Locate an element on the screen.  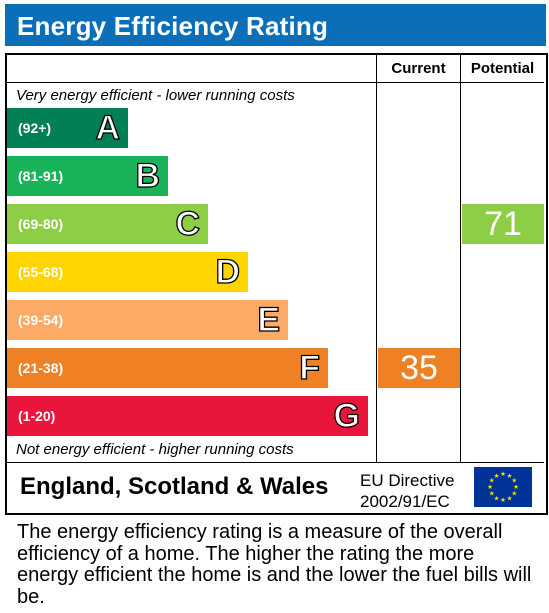
band-a: (92+) A is located at coordinates (67, 128).